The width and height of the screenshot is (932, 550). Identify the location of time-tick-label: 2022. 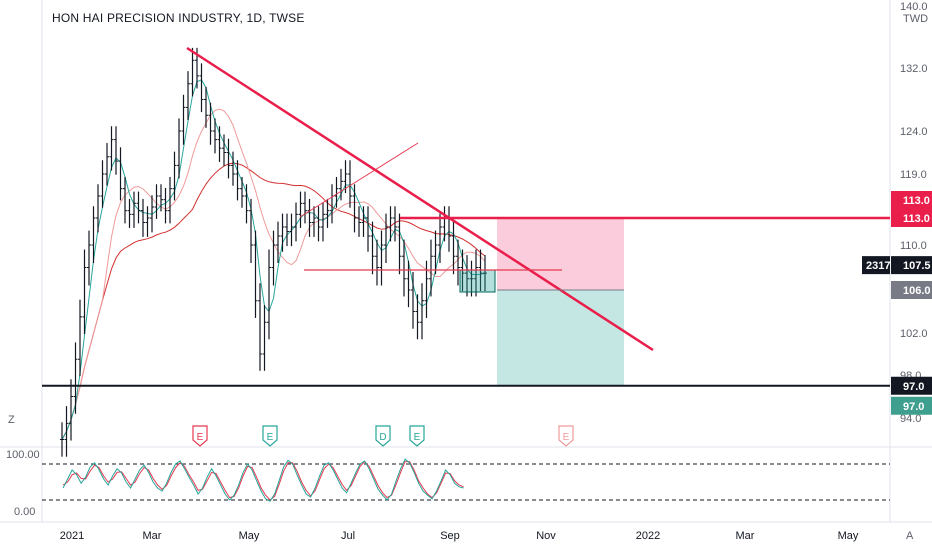
(648, 536).